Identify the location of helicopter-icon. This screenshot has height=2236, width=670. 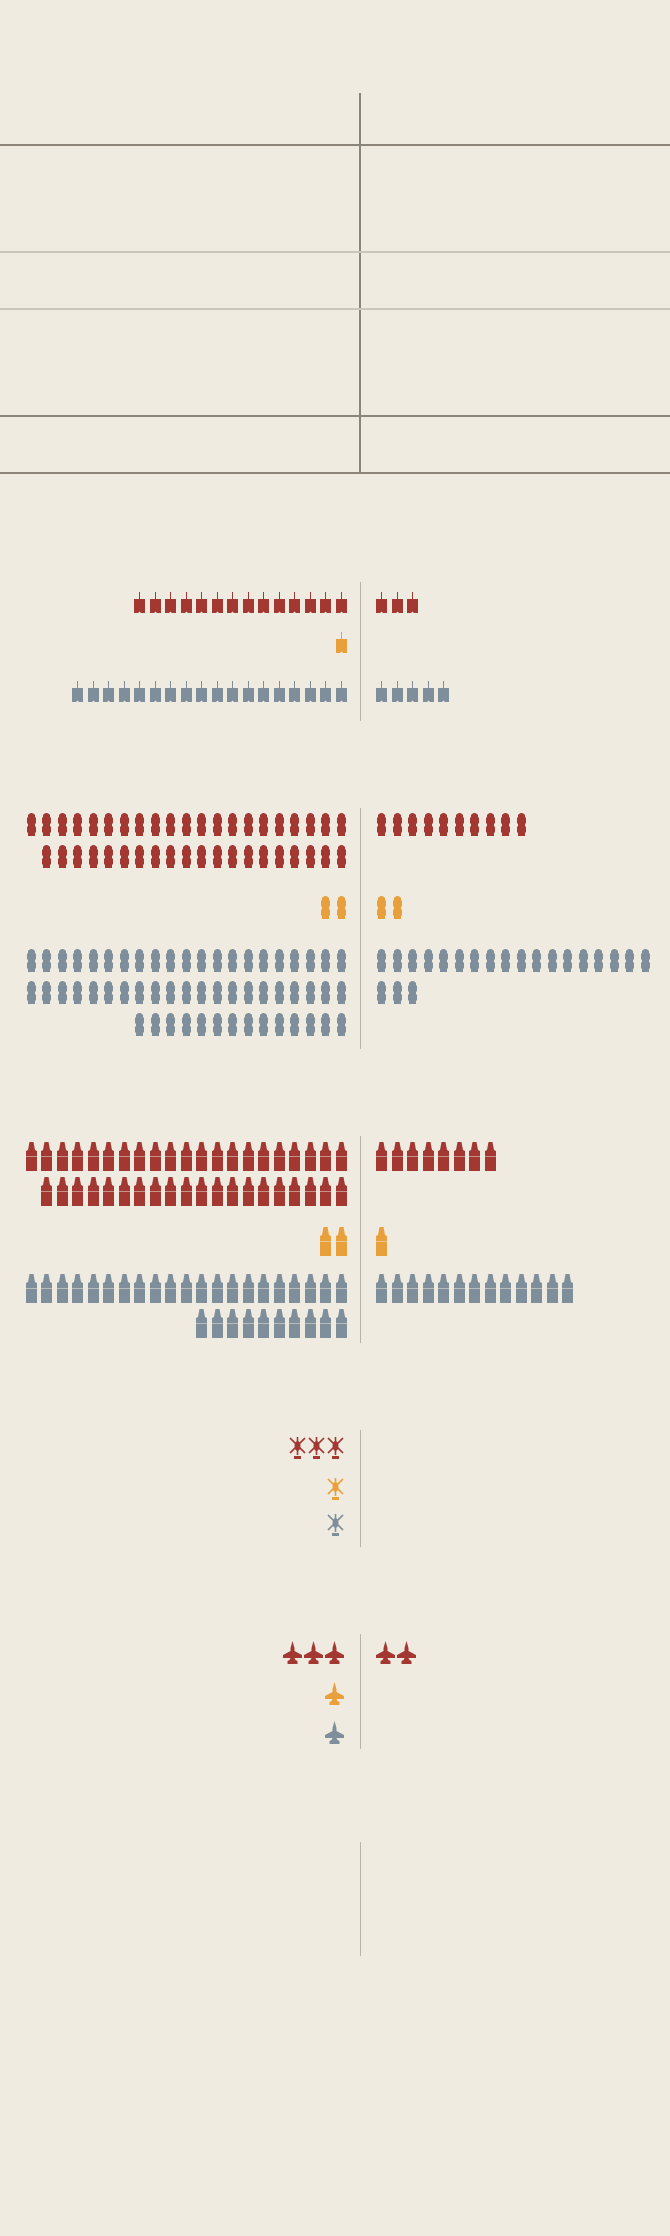
(335, 1525).